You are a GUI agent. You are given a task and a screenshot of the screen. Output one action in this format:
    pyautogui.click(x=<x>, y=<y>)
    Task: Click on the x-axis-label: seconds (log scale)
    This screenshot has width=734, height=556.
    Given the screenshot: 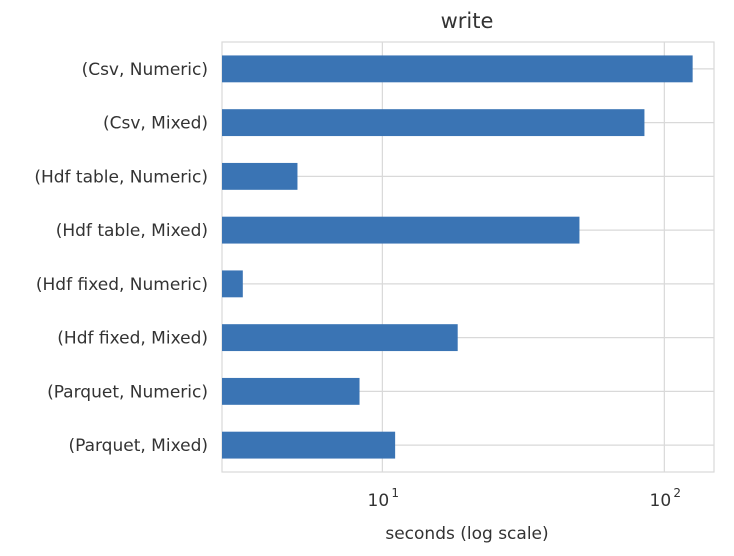 What is the action you would take?
    pyautogui.click(x=466, y=534)
    